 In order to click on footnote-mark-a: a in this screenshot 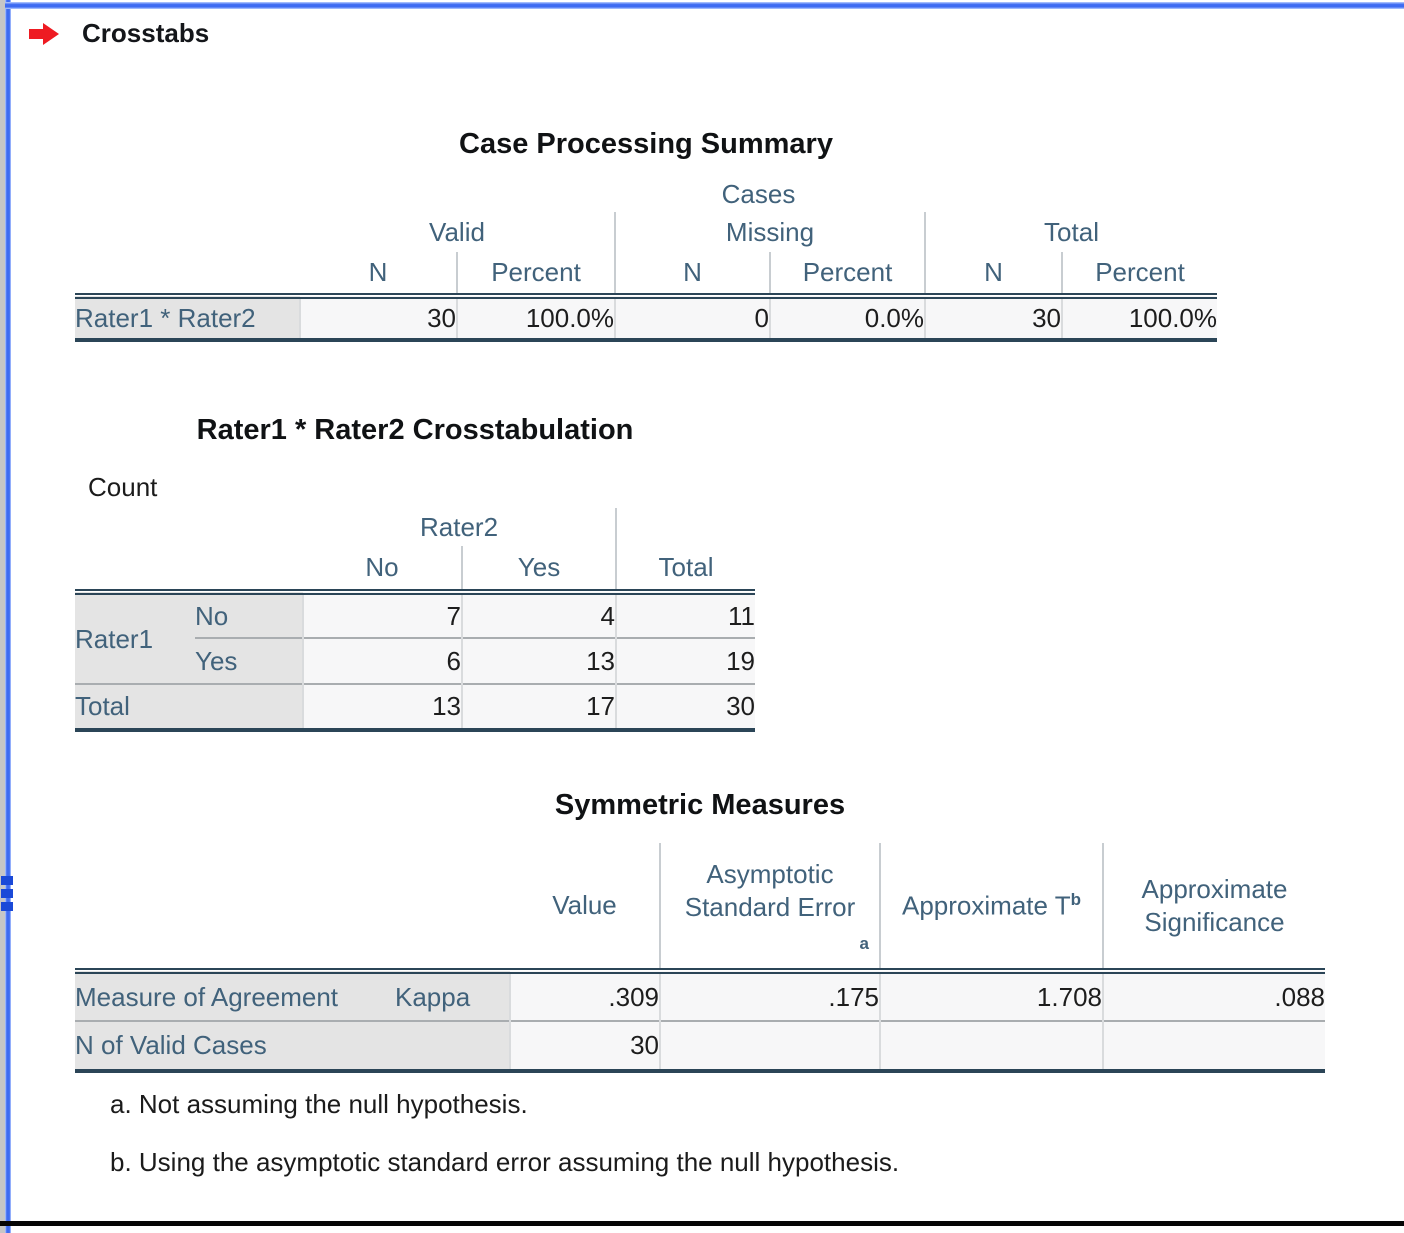, I will do `click(864, 943)`.